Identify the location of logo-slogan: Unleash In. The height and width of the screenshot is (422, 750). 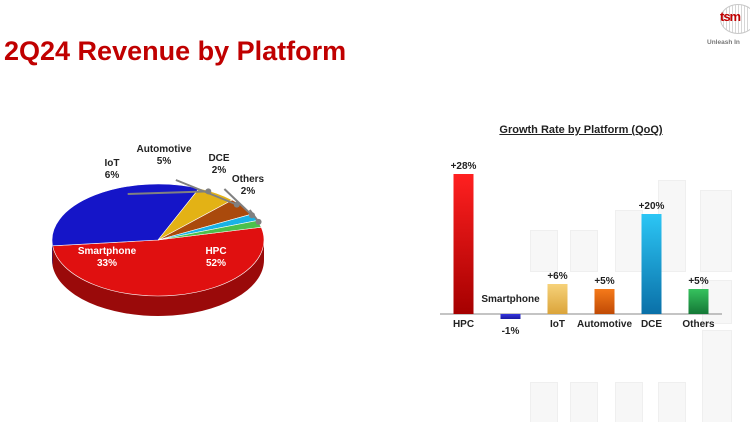
(723, 42).